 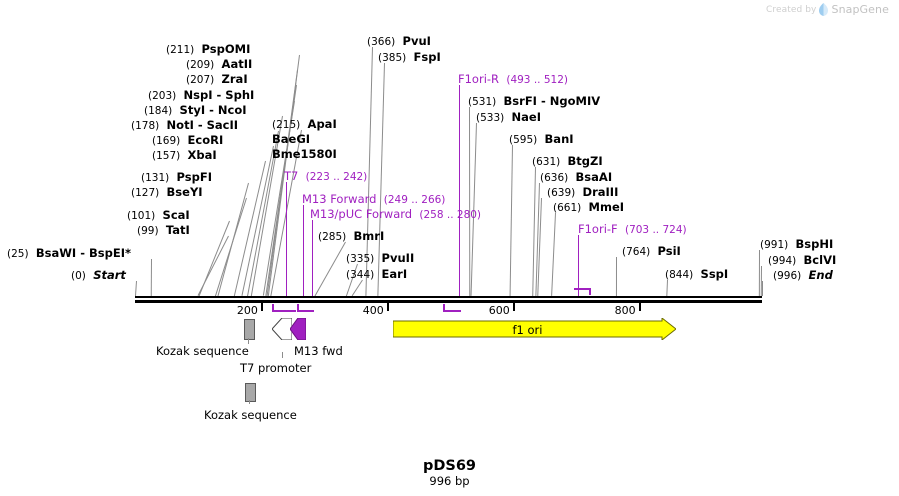 I want to click on enzyme-position: (178), so click(x=145, y=126).